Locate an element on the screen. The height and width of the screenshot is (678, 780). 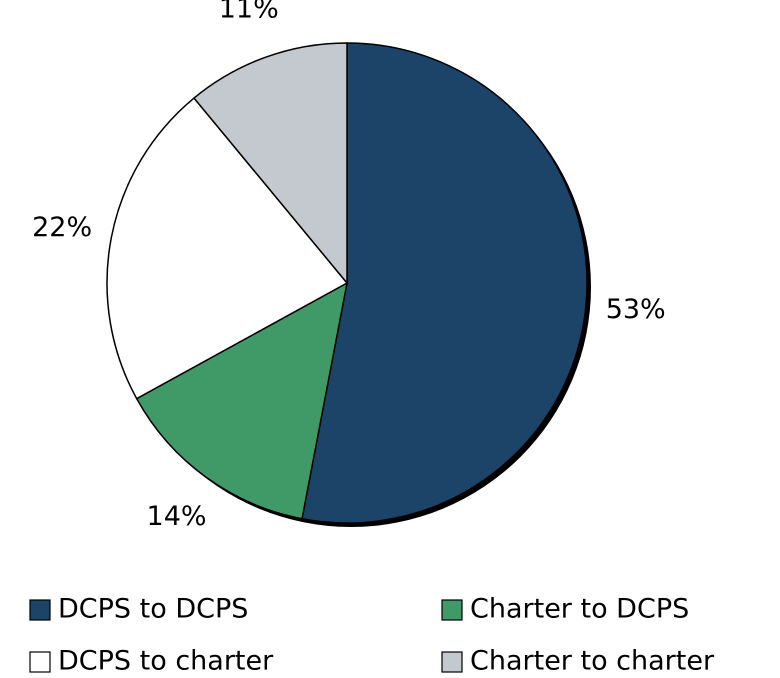
data-label: 53% is located at coordinates (636, 309).